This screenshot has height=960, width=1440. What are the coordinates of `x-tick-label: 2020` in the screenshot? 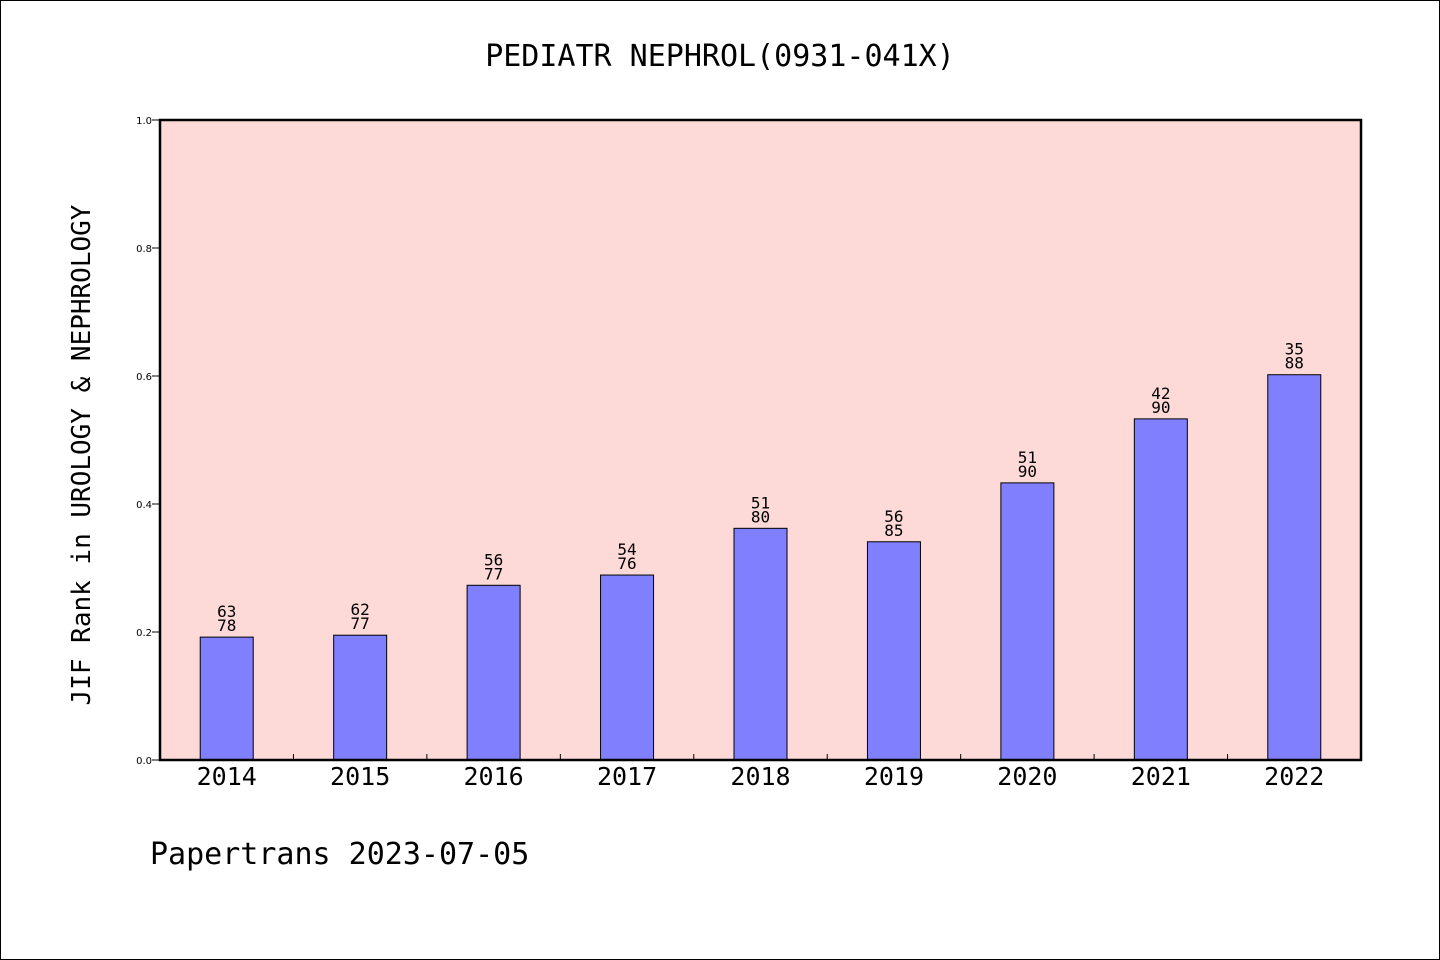 It's located at (1027, 776).